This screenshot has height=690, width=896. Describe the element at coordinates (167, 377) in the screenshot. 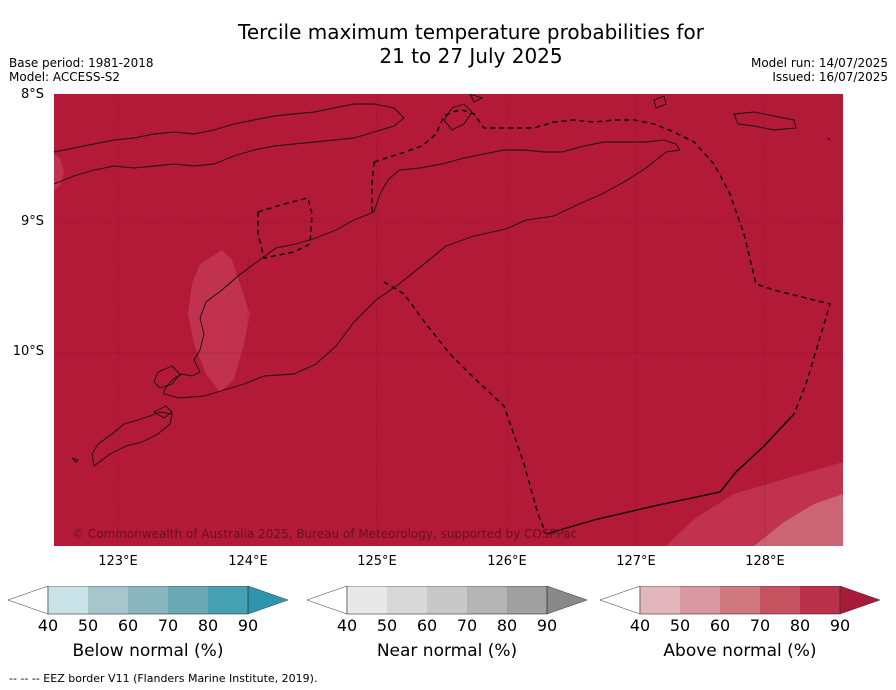

I see `coastline-rote` at that location.